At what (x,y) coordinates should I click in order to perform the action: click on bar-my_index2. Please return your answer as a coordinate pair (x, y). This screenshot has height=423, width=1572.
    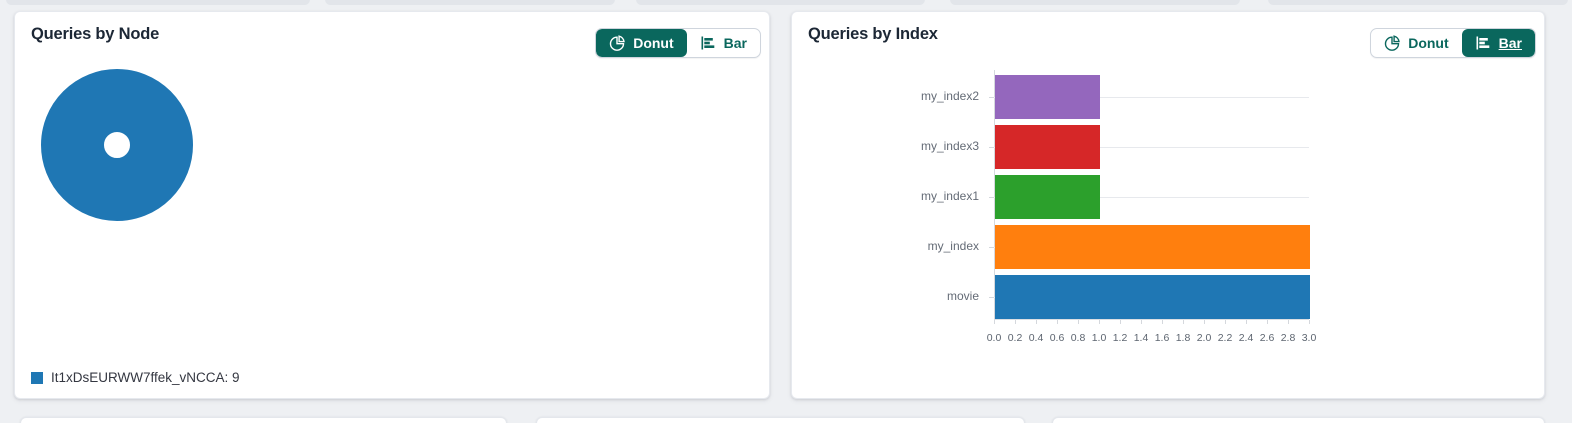
    Looking at the image, I should click on (1047, 97).